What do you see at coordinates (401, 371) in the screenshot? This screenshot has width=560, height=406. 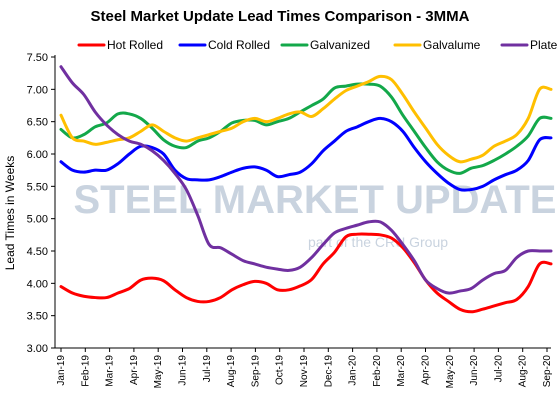 I see `x-tick-label: Mar-20` at bounding box center [401, 371].